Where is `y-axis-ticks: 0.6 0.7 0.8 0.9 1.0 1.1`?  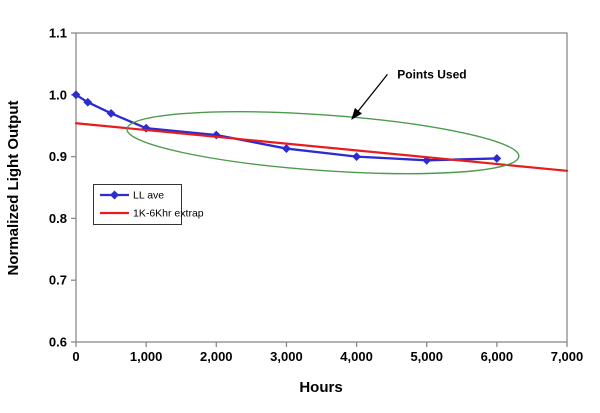 y-axis-ticks: 0.6 0.7 0.8 0.9 1.0 1.1 is located at coordinates (62, 188).